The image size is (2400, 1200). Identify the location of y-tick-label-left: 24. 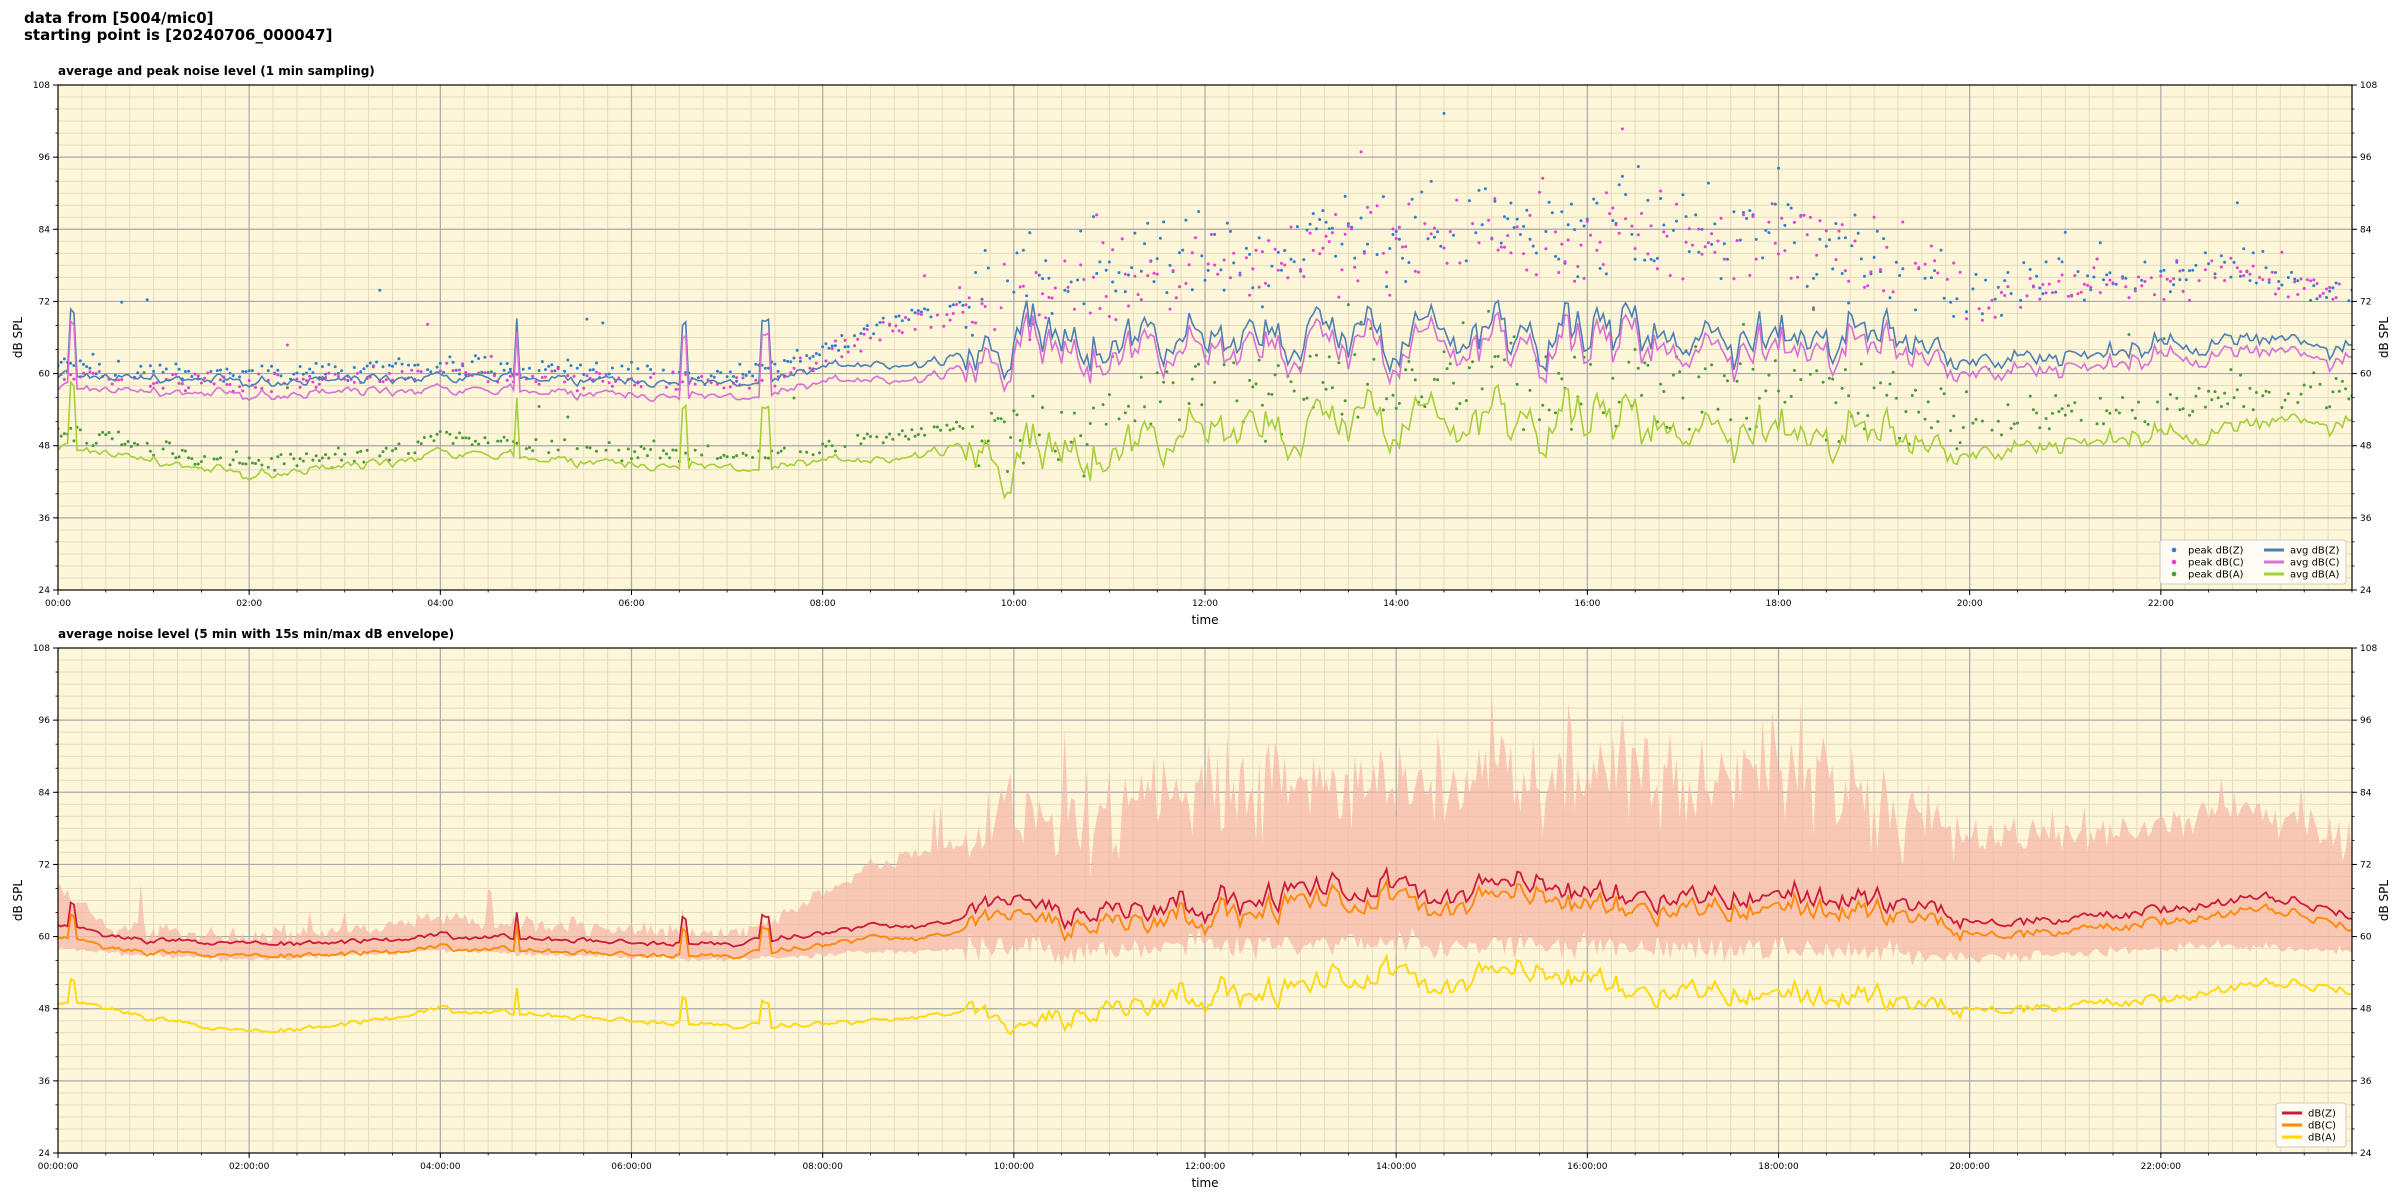
(45, 591).